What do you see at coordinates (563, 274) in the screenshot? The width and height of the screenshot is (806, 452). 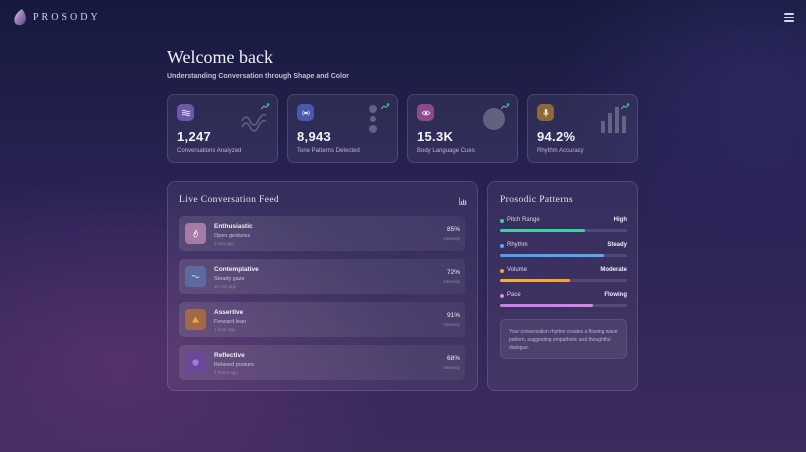 I see `metric-volume: Volume Moderate` at bounding box center [563, 274].